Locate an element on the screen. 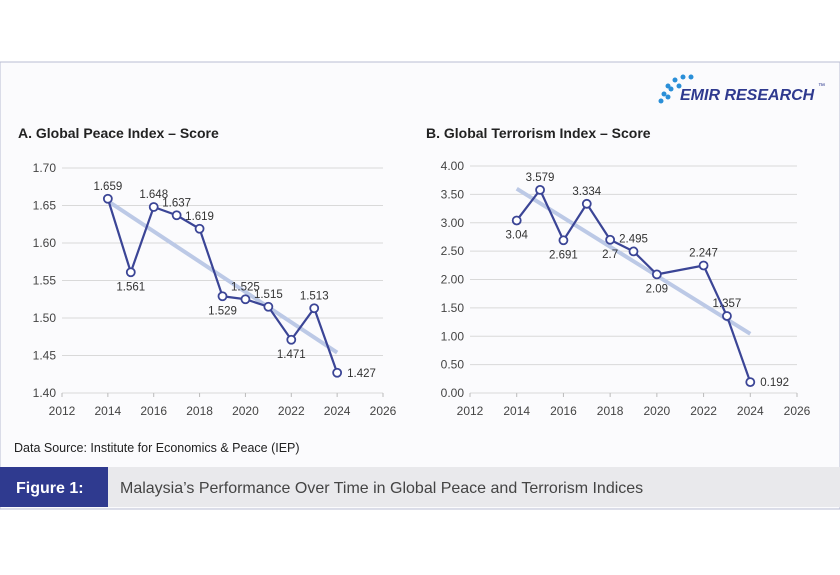  trendline is located at coordinates (633, 261).